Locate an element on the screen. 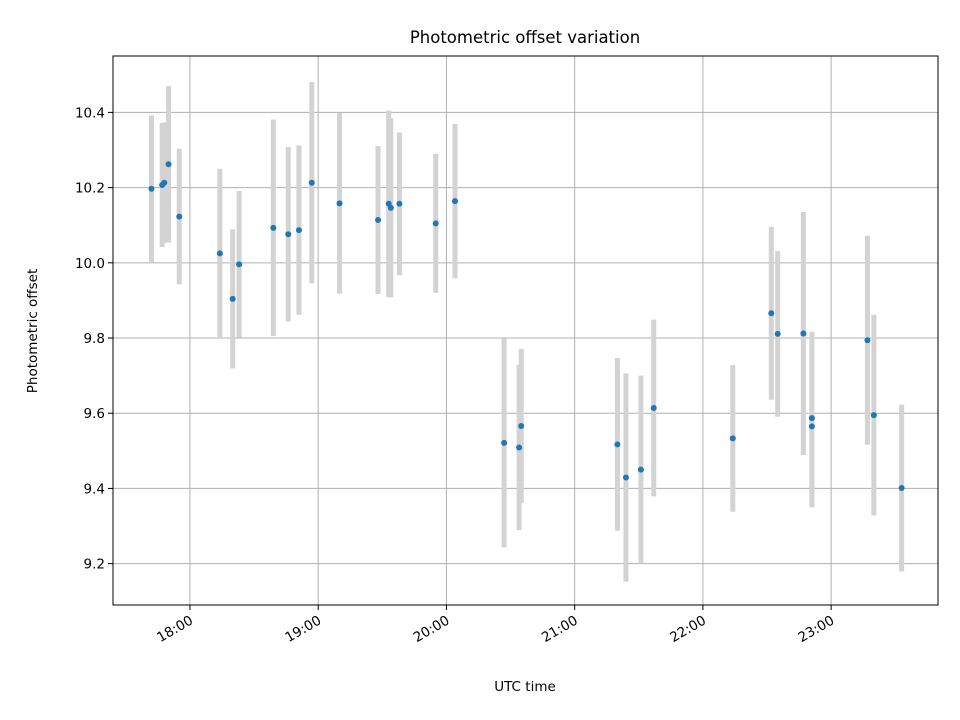 The width and height of the screenshot is (960, 720). x-axis-label: UTC time is located at coordinates (525, 687).